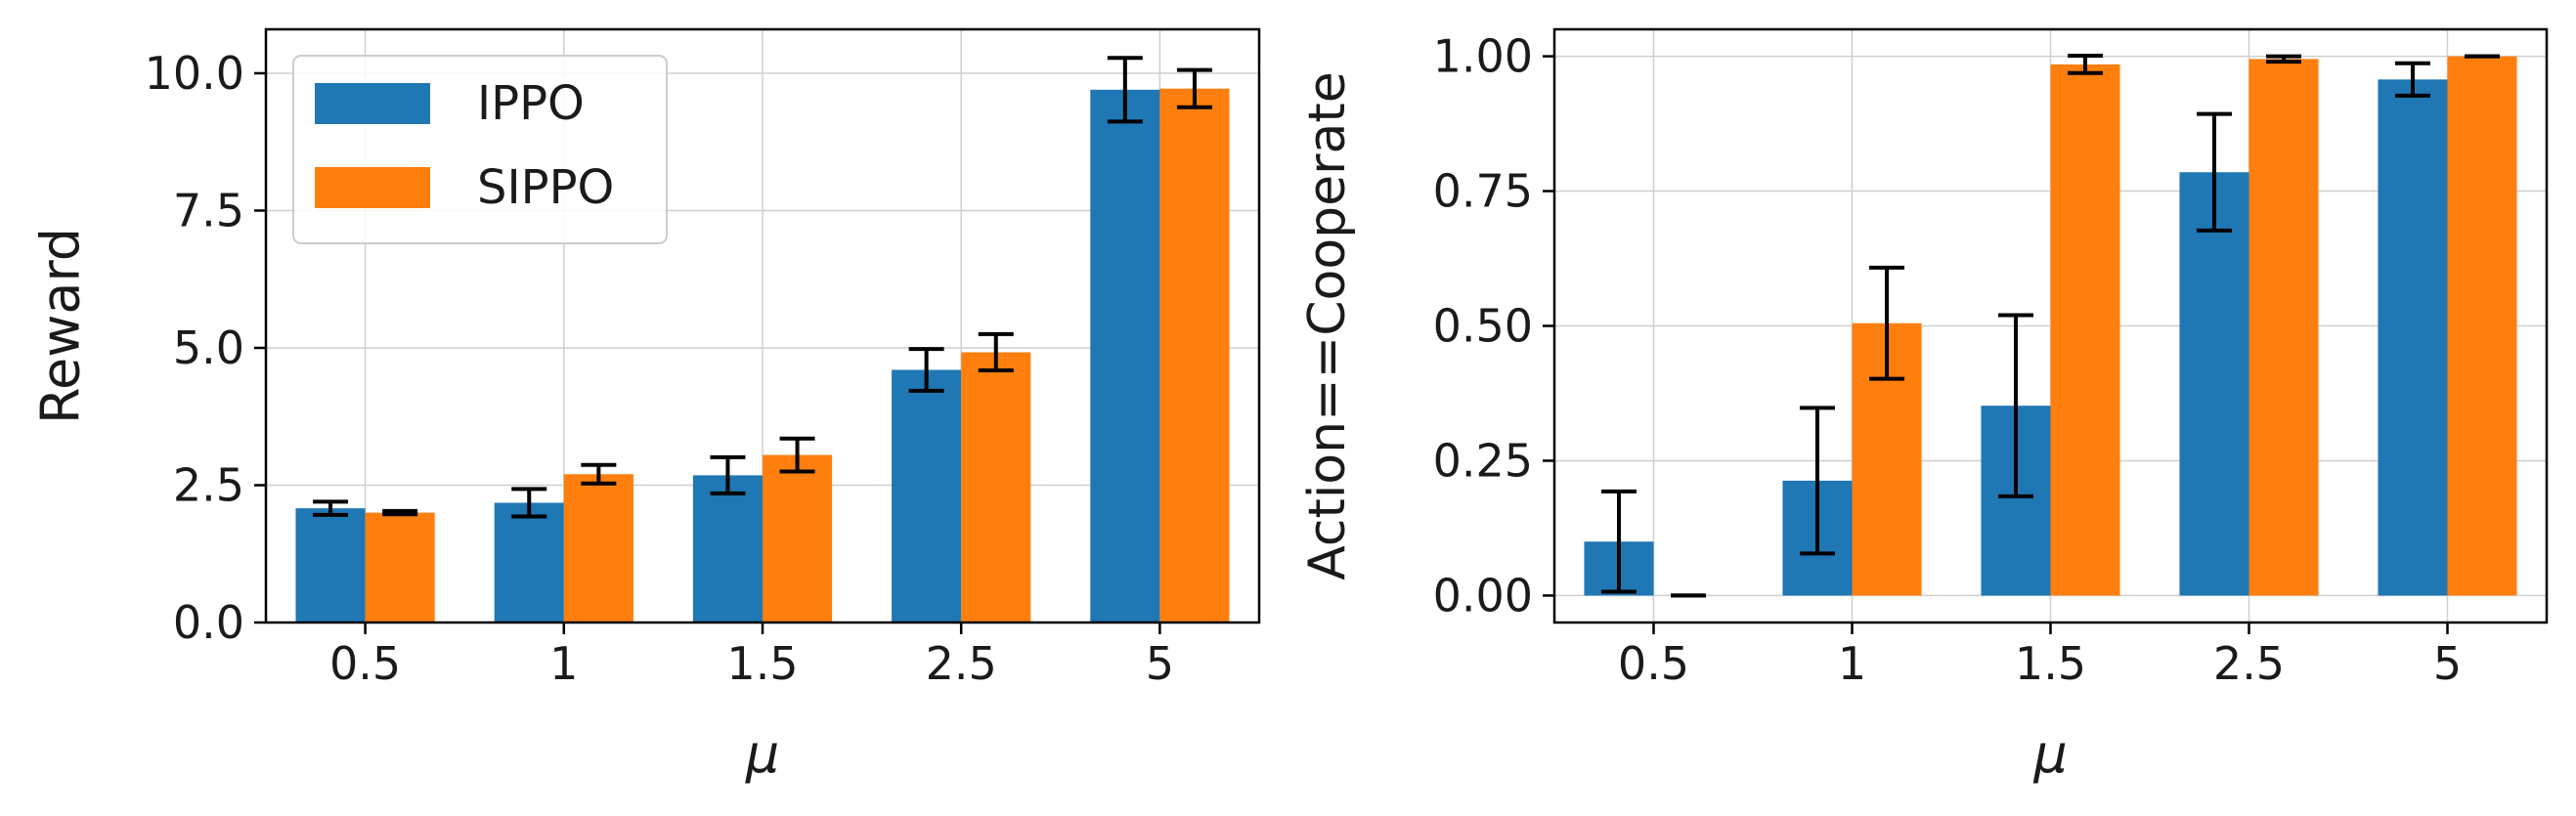  What do you see at coordinates (208, 484) in the screenshot?
I see `y-tick-label: 2.5` at bounding box center [208, 484].